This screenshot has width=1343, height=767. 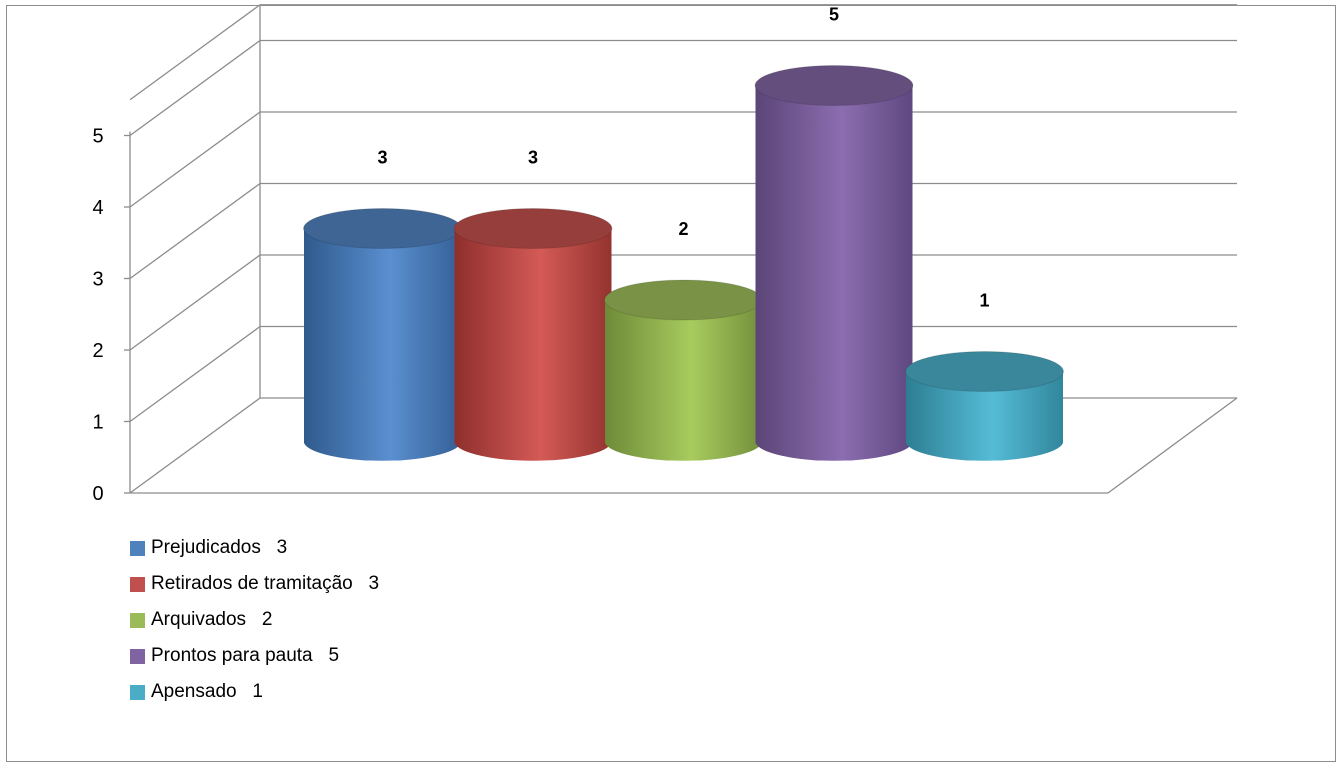 I want to click on legend-item: Prontos para pauta 5, so click(x=254, y=656).